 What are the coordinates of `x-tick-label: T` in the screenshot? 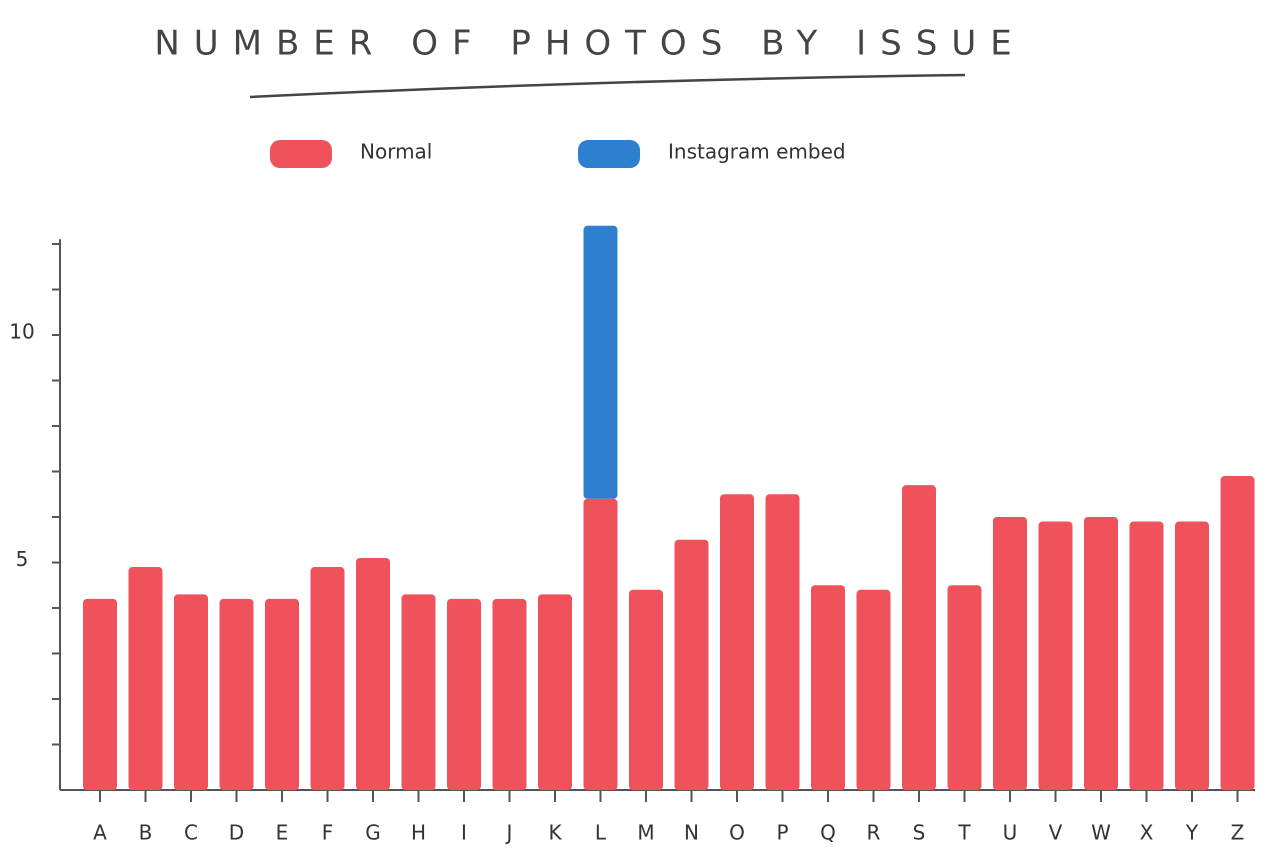 It's located at (964, 833).